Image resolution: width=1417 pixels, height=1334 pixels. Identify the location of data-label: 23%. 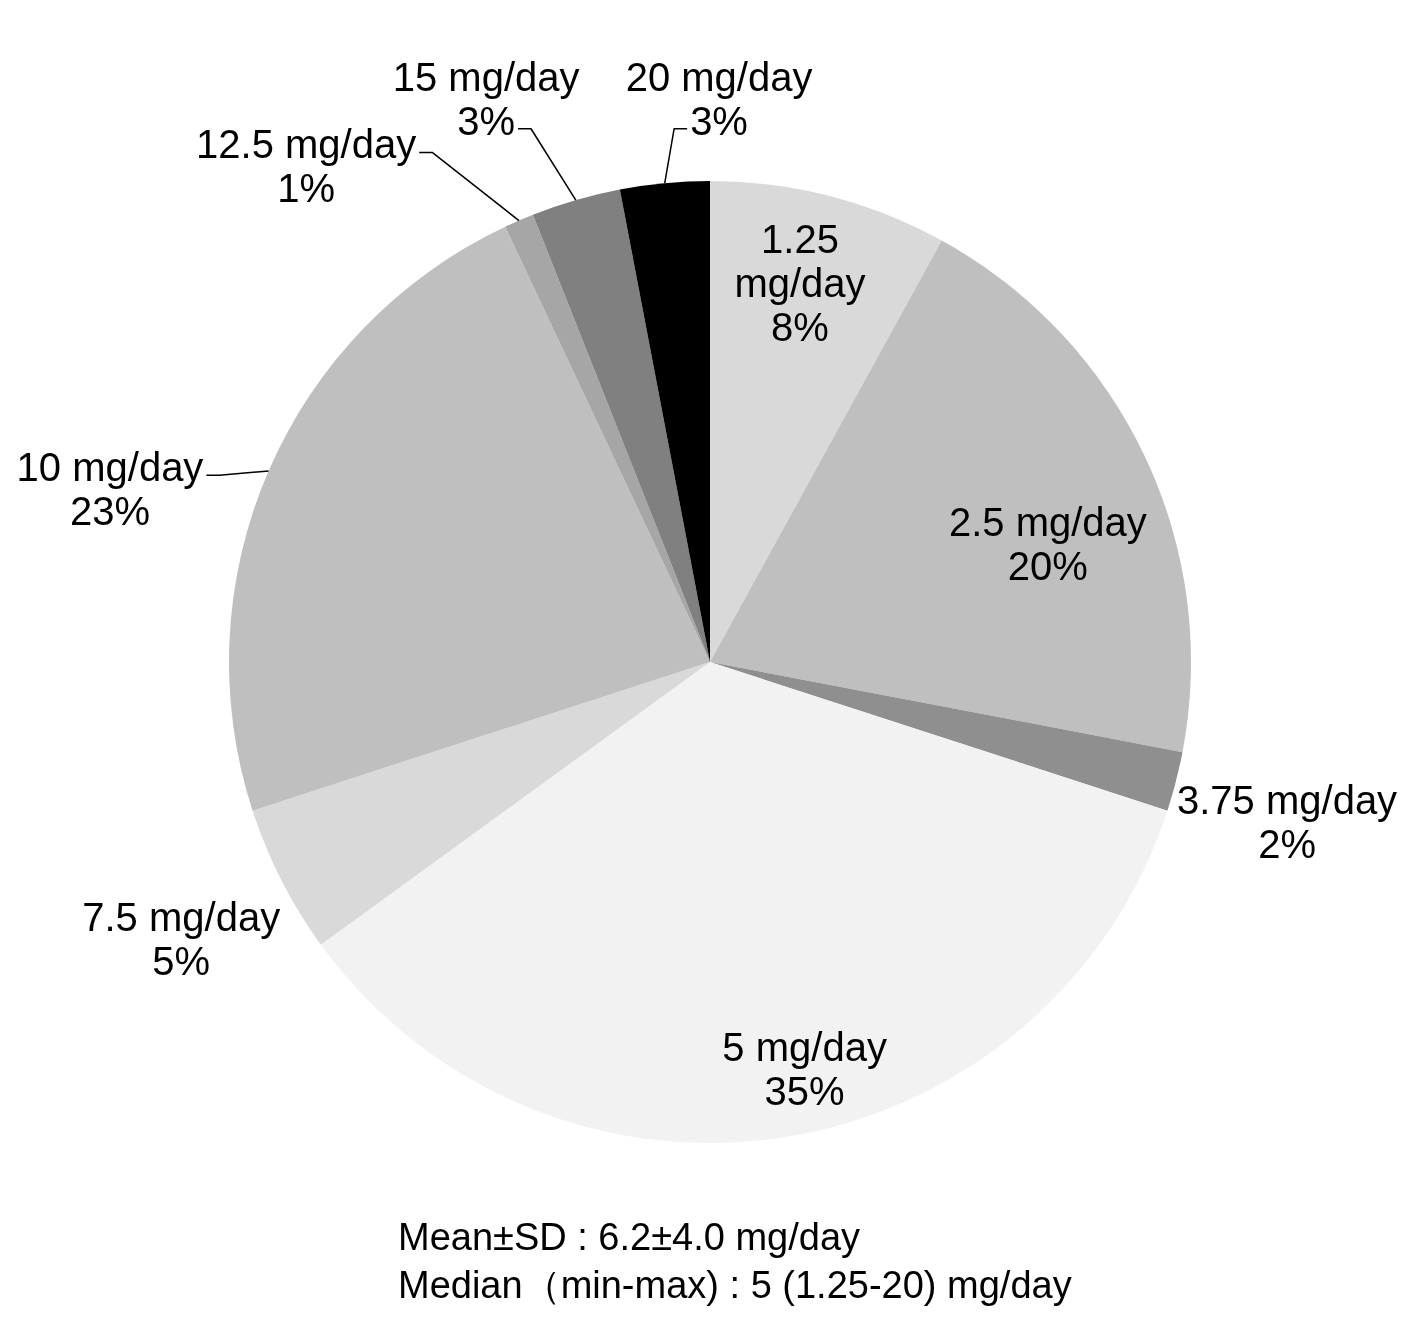
(110, 511).